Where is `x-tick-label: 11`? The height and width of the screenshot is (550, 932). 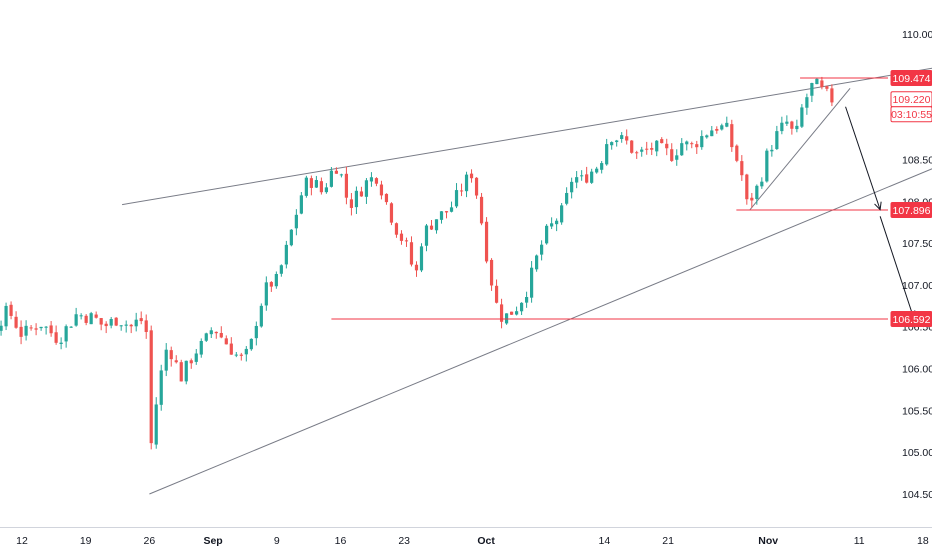 x-tick-label: 11 is located at coordinates (859, 541).